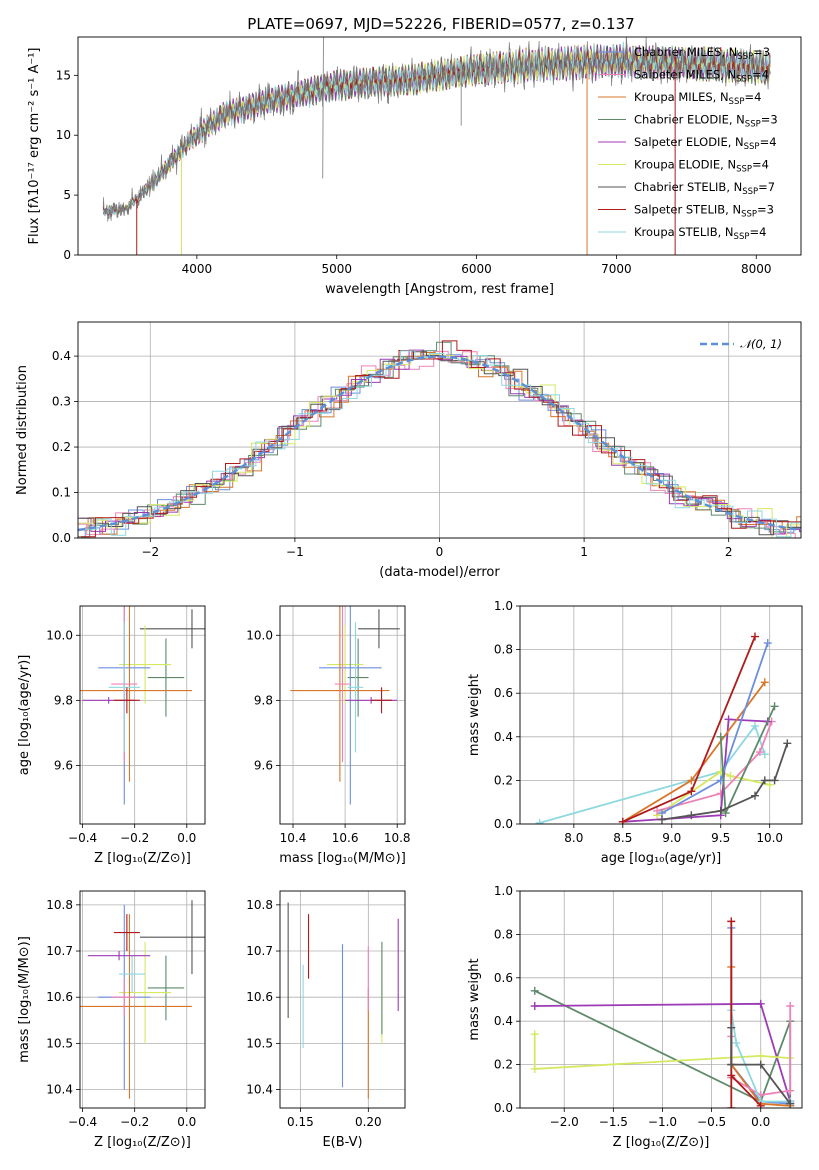  Describe the element at coordinates (263, 700) in the screenshot. I see `y-tick-label: 9.8` at that location.